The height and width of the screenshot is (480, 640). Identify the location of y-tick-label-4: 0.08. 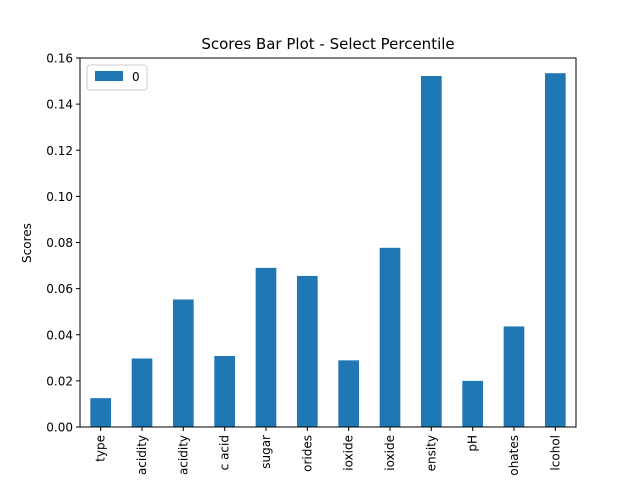
(59, 243).